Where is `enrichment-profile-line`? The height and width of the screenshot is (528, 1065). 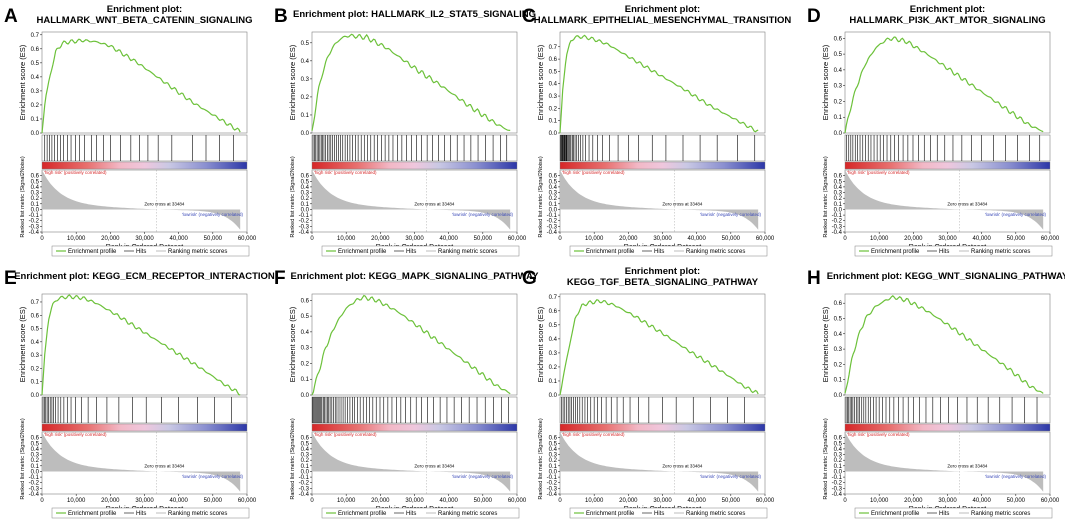
enrichment-profile-line is located at coordinates (141, 345).